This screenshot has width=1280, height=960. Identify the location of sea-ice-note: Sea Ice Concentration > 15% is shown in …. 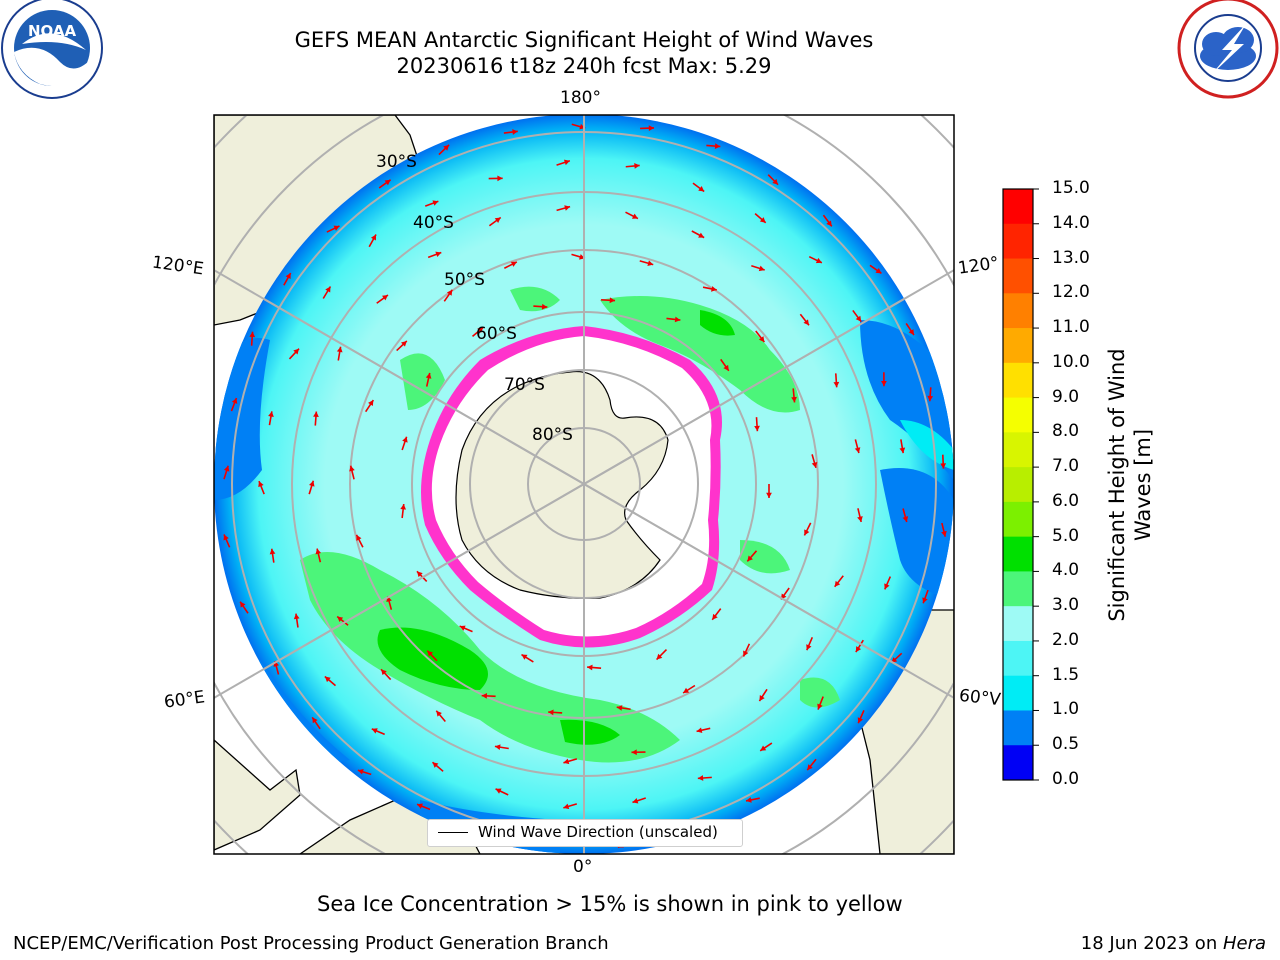
(610, 904).